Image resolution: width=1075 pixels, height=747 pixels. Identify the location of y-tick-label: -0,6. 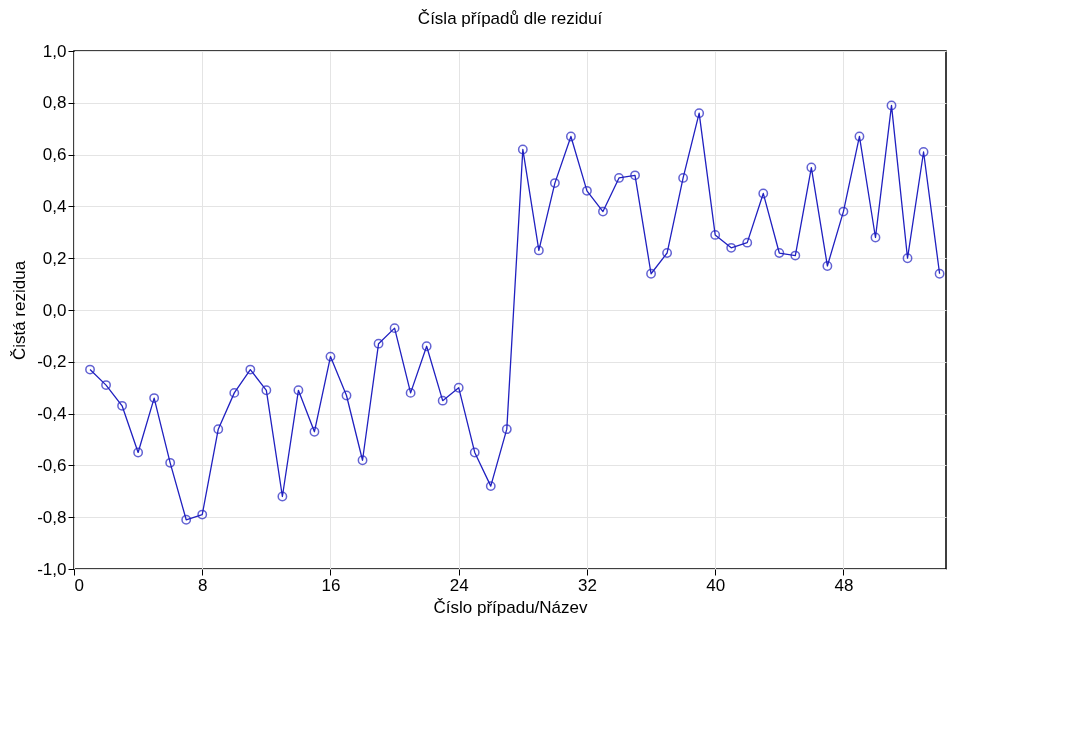
(52, 465).